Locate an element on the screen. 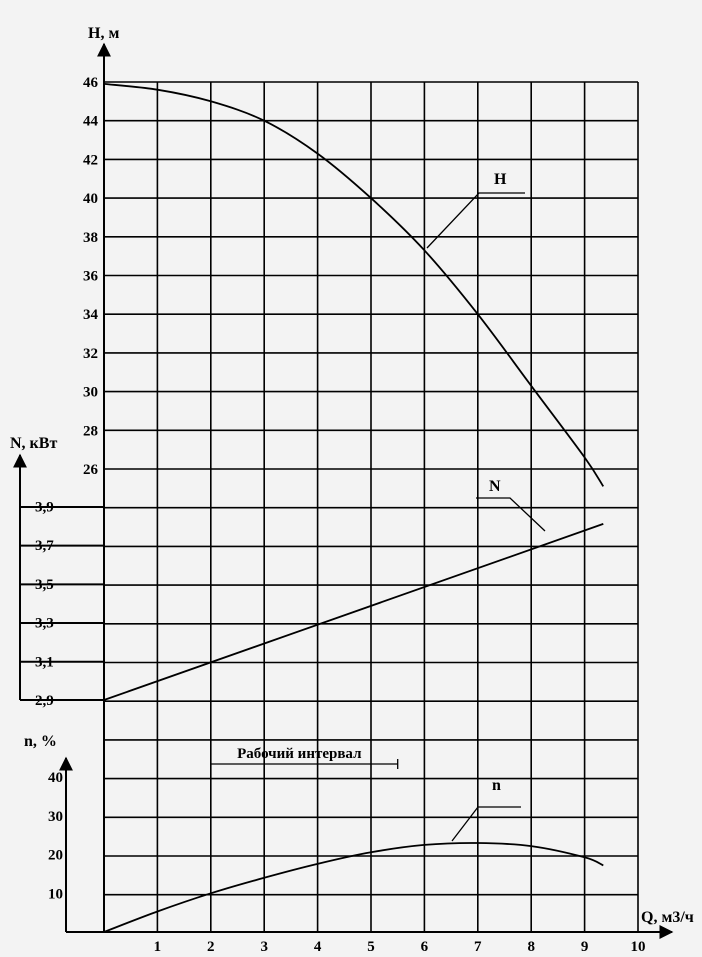 Image resolution: width=702 pixels, height=957 pixels. x-tick-label: 3 is located at coordinates (264, 947).